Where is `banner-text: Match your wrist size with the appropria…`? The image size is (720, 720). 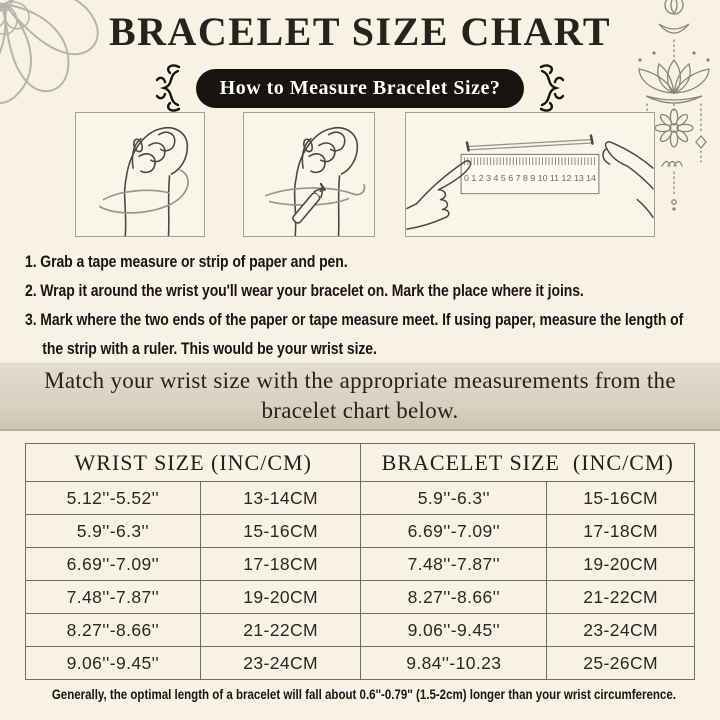
banner-text: Match your wrist size with the appropria… is located at coordinates (360, 395).